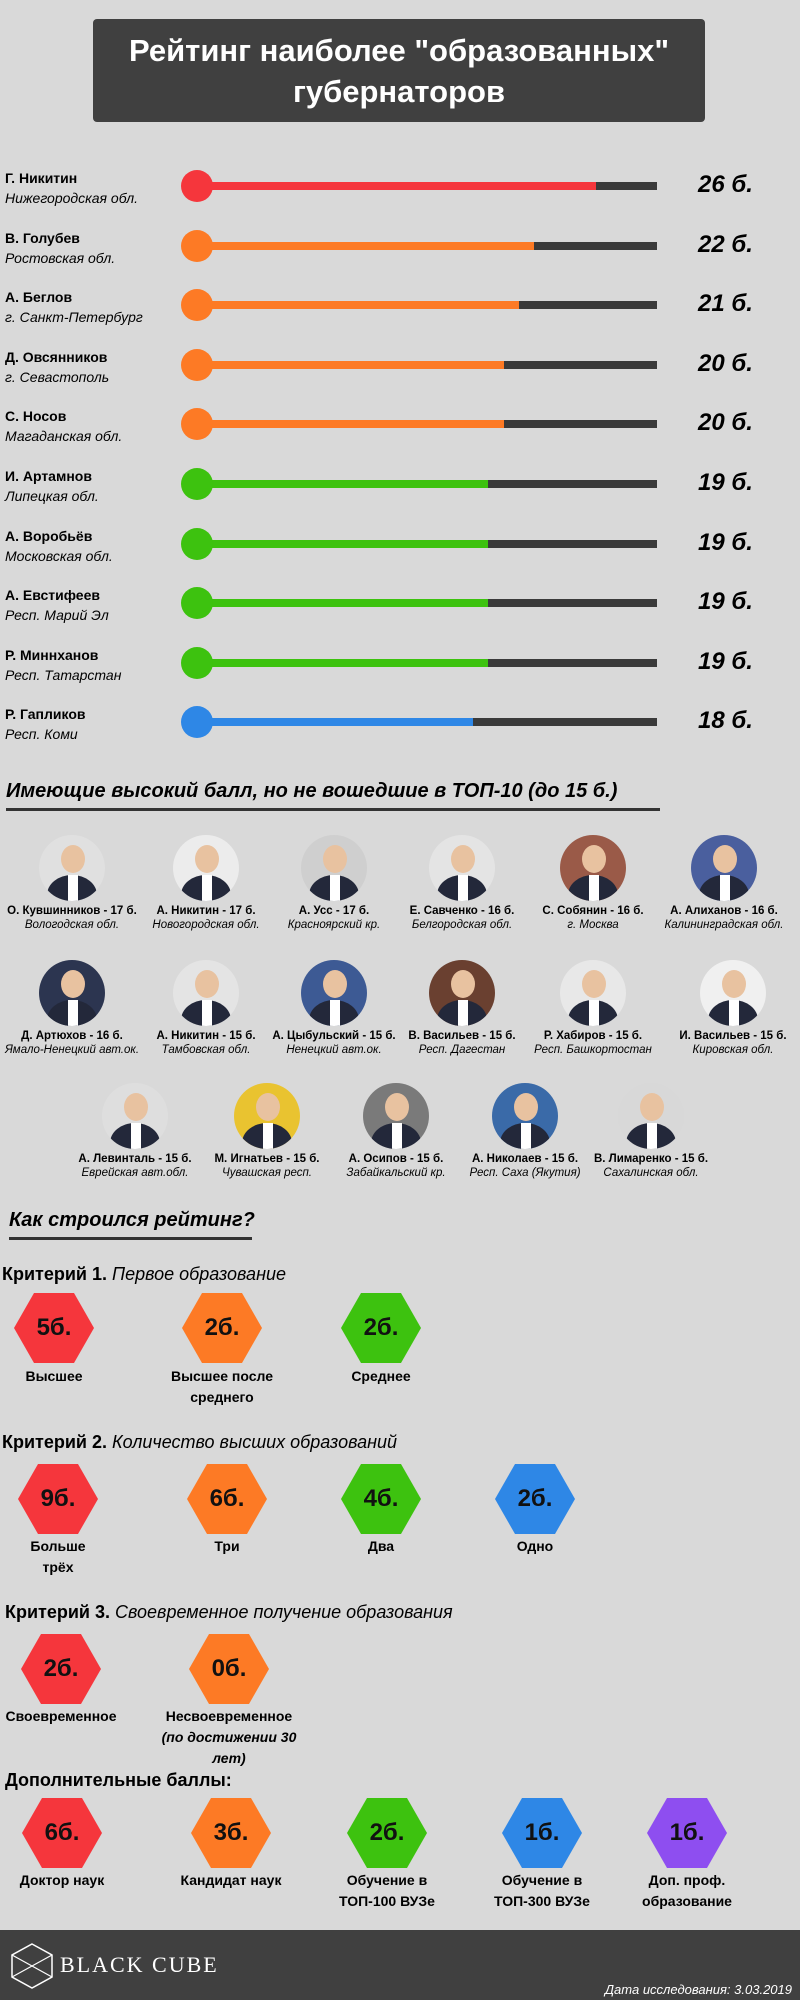  Describe the element at coordinates (222, 1376) in the screenshot. I see `points-label-line1: Высшее после` at that location.